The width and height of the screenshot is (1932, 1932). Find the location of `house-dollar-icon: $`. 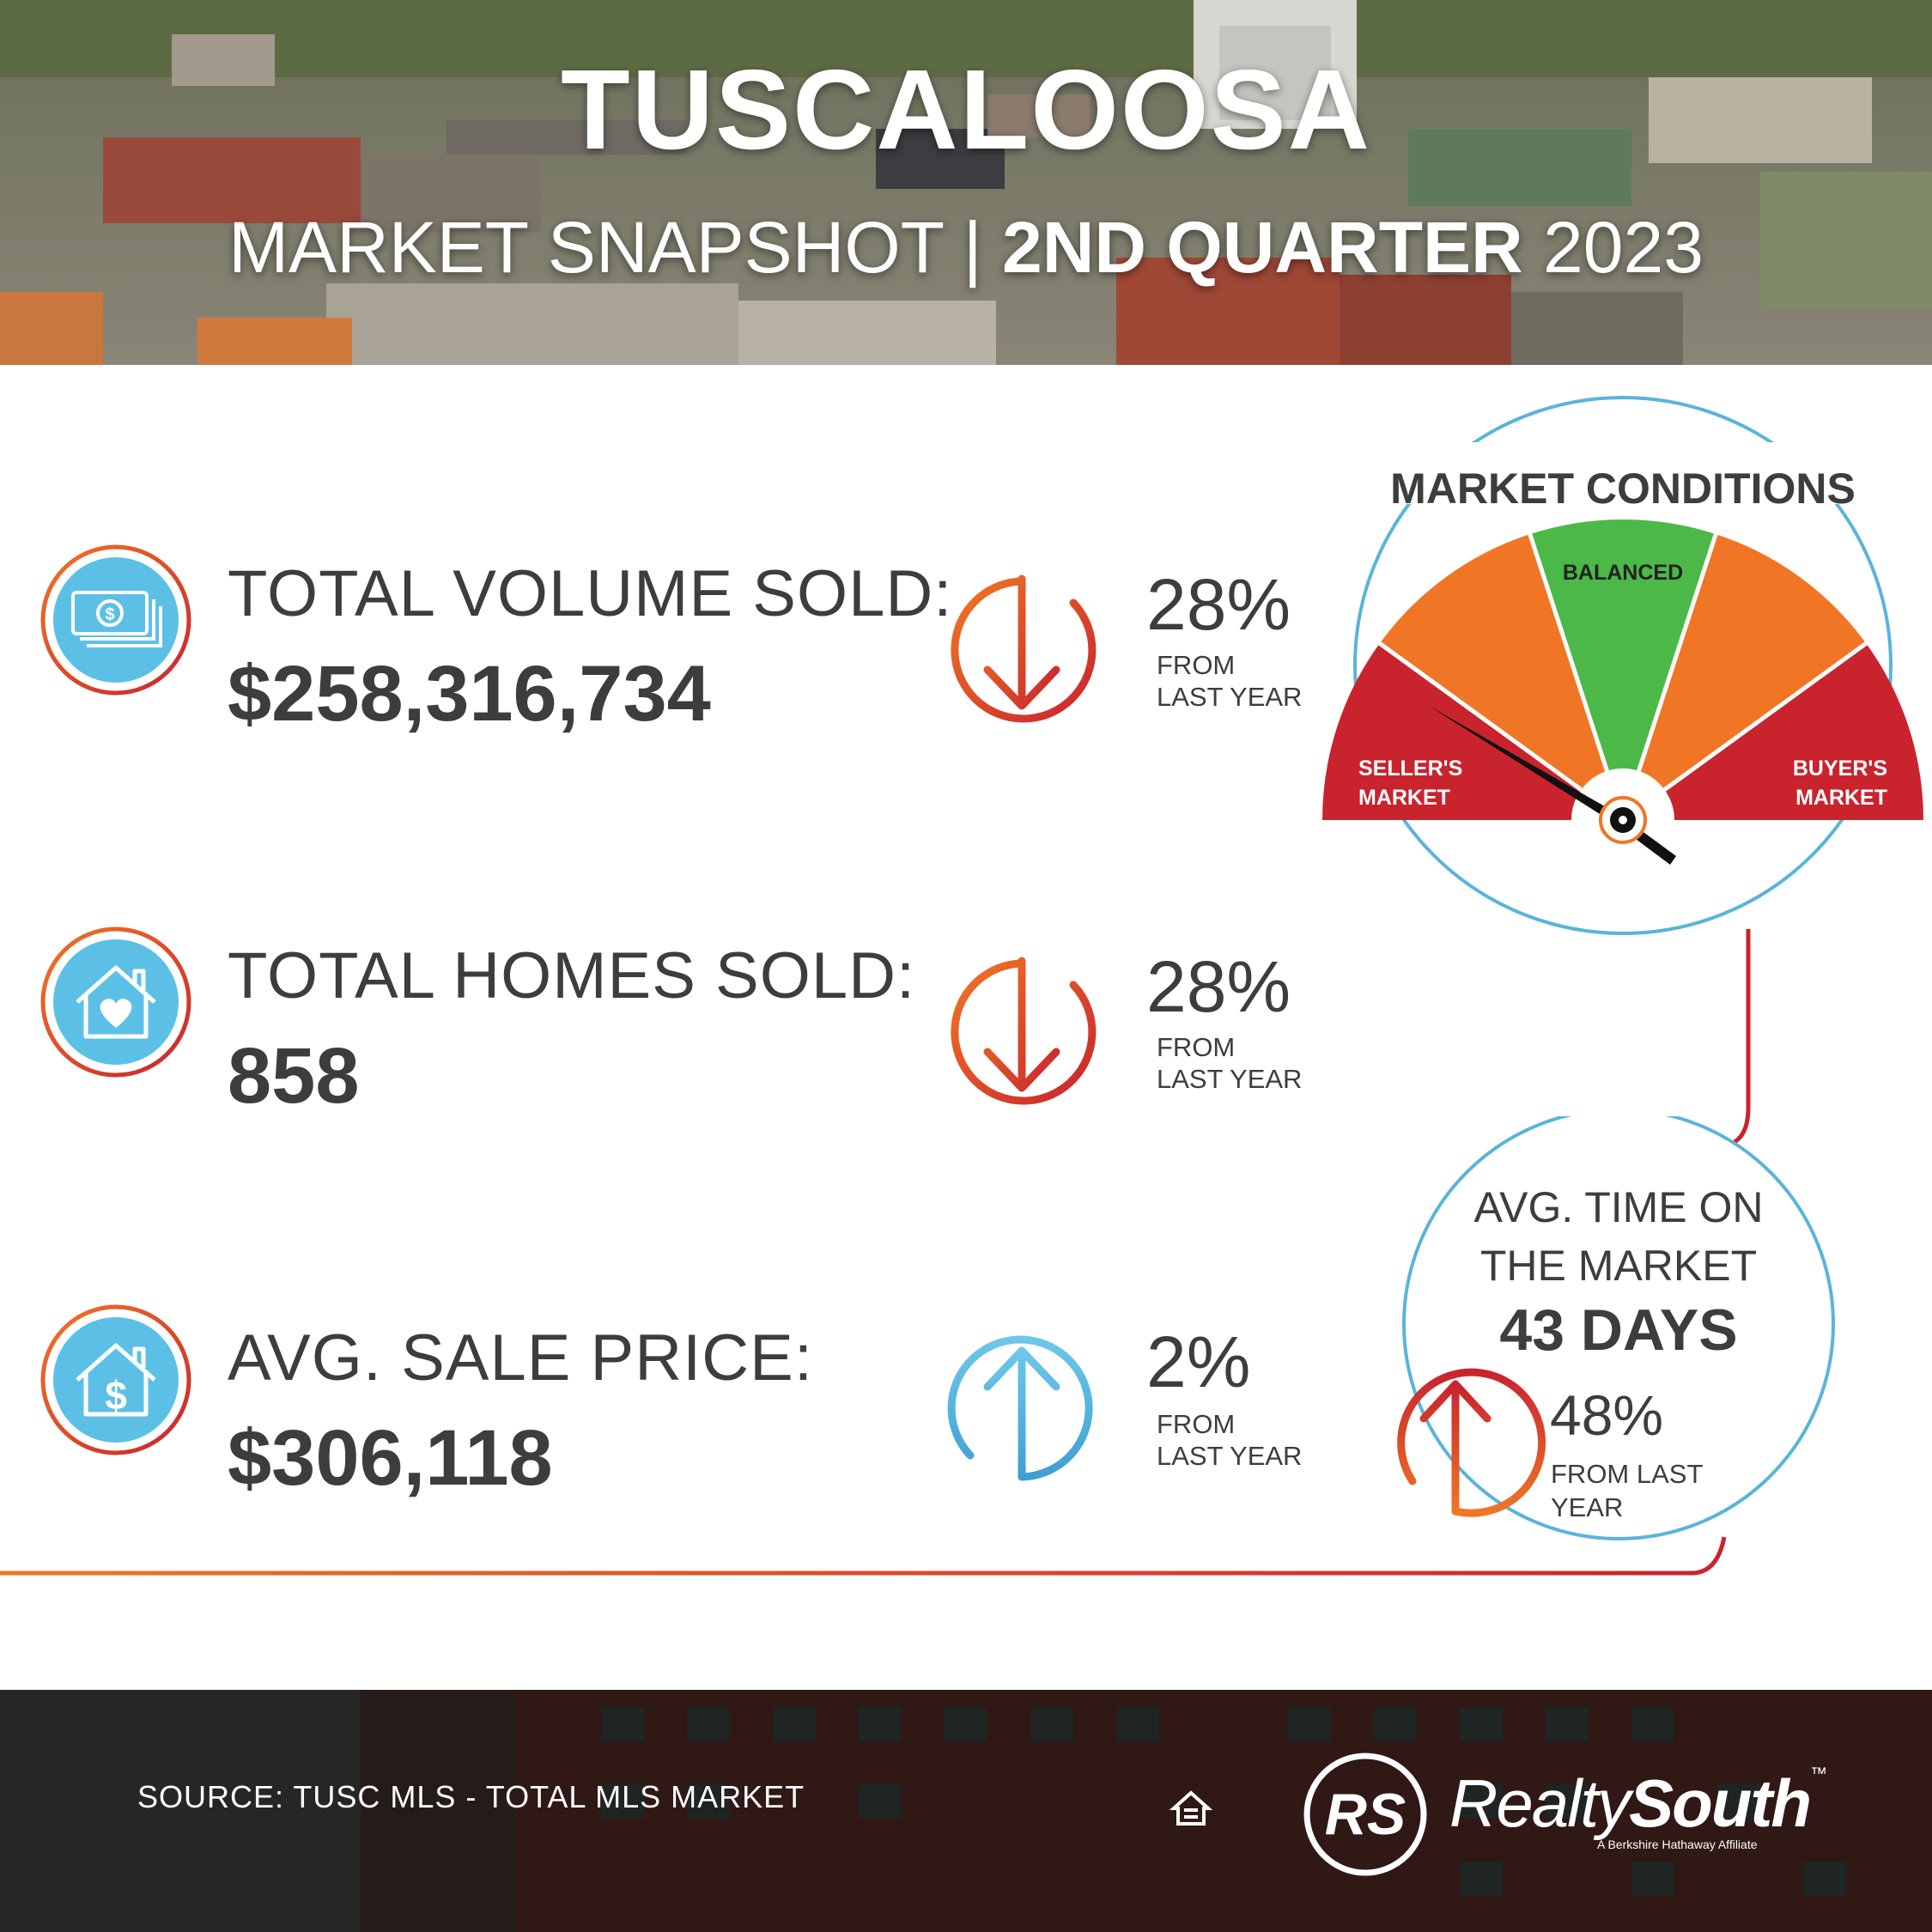

house-dollar-icon: $ is located at coordinates (116, 1379).